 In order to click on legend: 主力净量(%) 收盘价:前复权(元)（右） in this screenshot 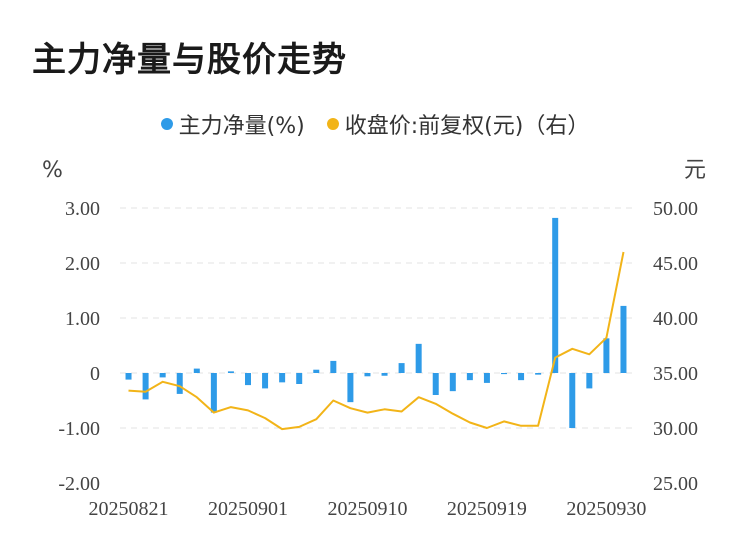, I will do `click(375, 124)`.